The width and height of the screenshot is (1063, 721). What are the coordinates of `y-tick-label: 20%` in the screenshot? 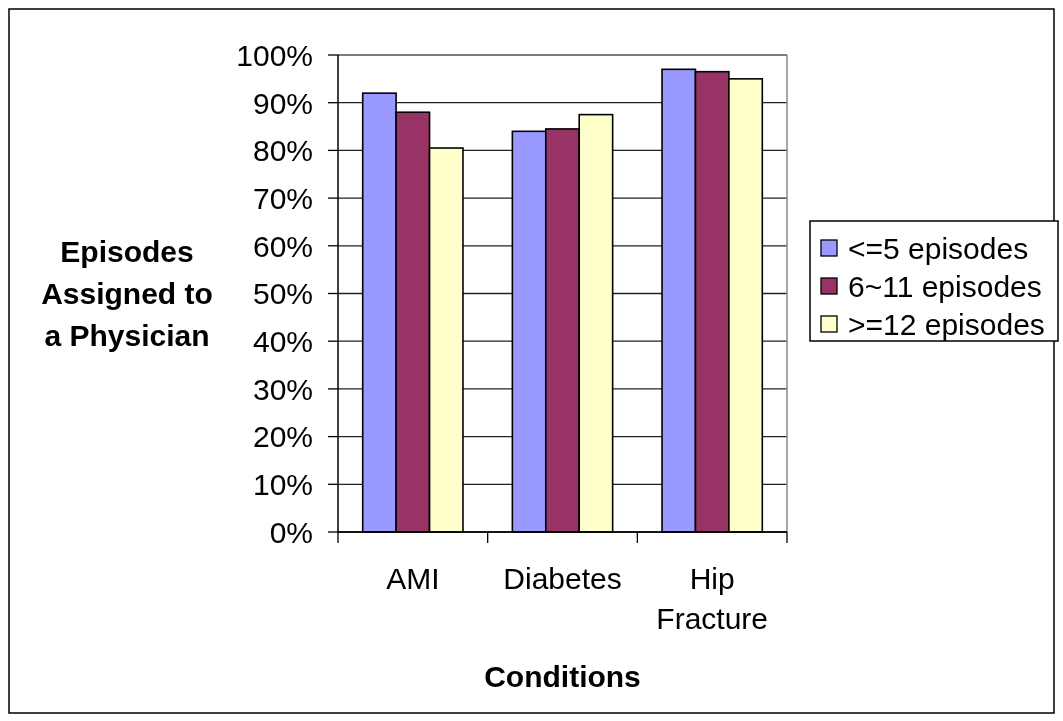 It's located at (282, 437).